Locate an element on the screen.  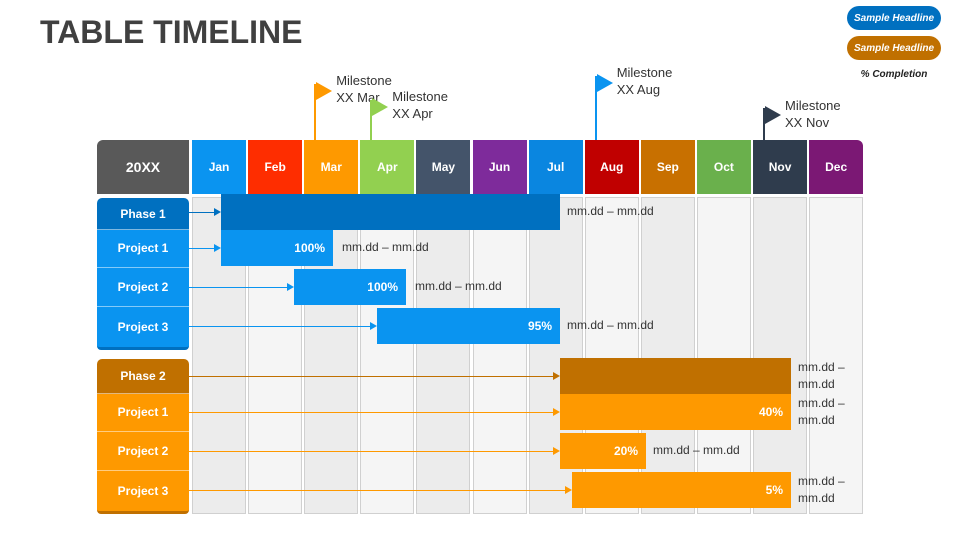
milestone-date: XX Apr is located at coordinates (412, 113).